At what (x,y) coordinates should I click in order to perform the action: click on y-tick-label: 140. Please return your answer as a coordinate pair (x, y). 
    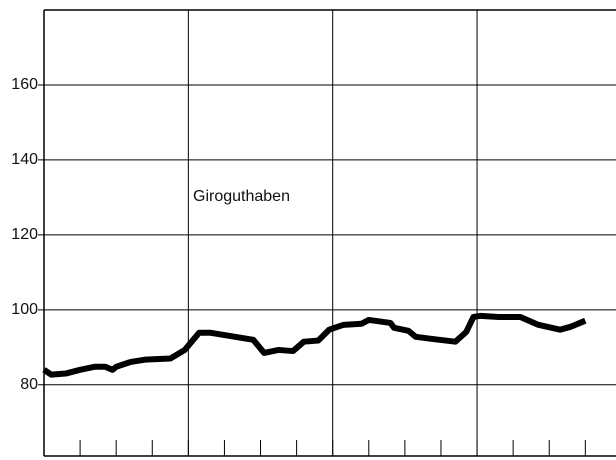
    Looking at the image, I should click on (24, 159).